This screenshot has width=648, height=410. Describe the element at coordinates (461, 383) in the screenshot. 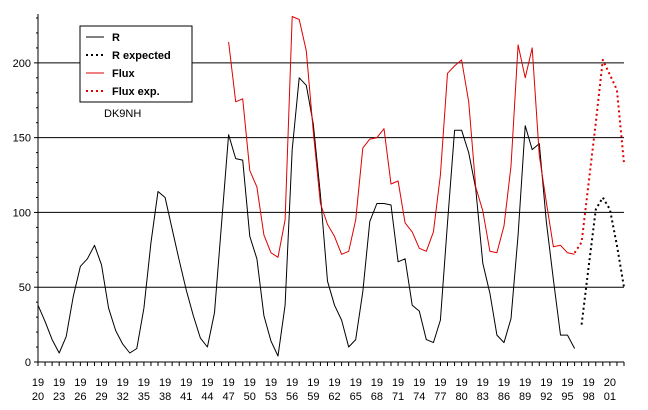

I see `x-tick-label-top-1980: 19` at that location.